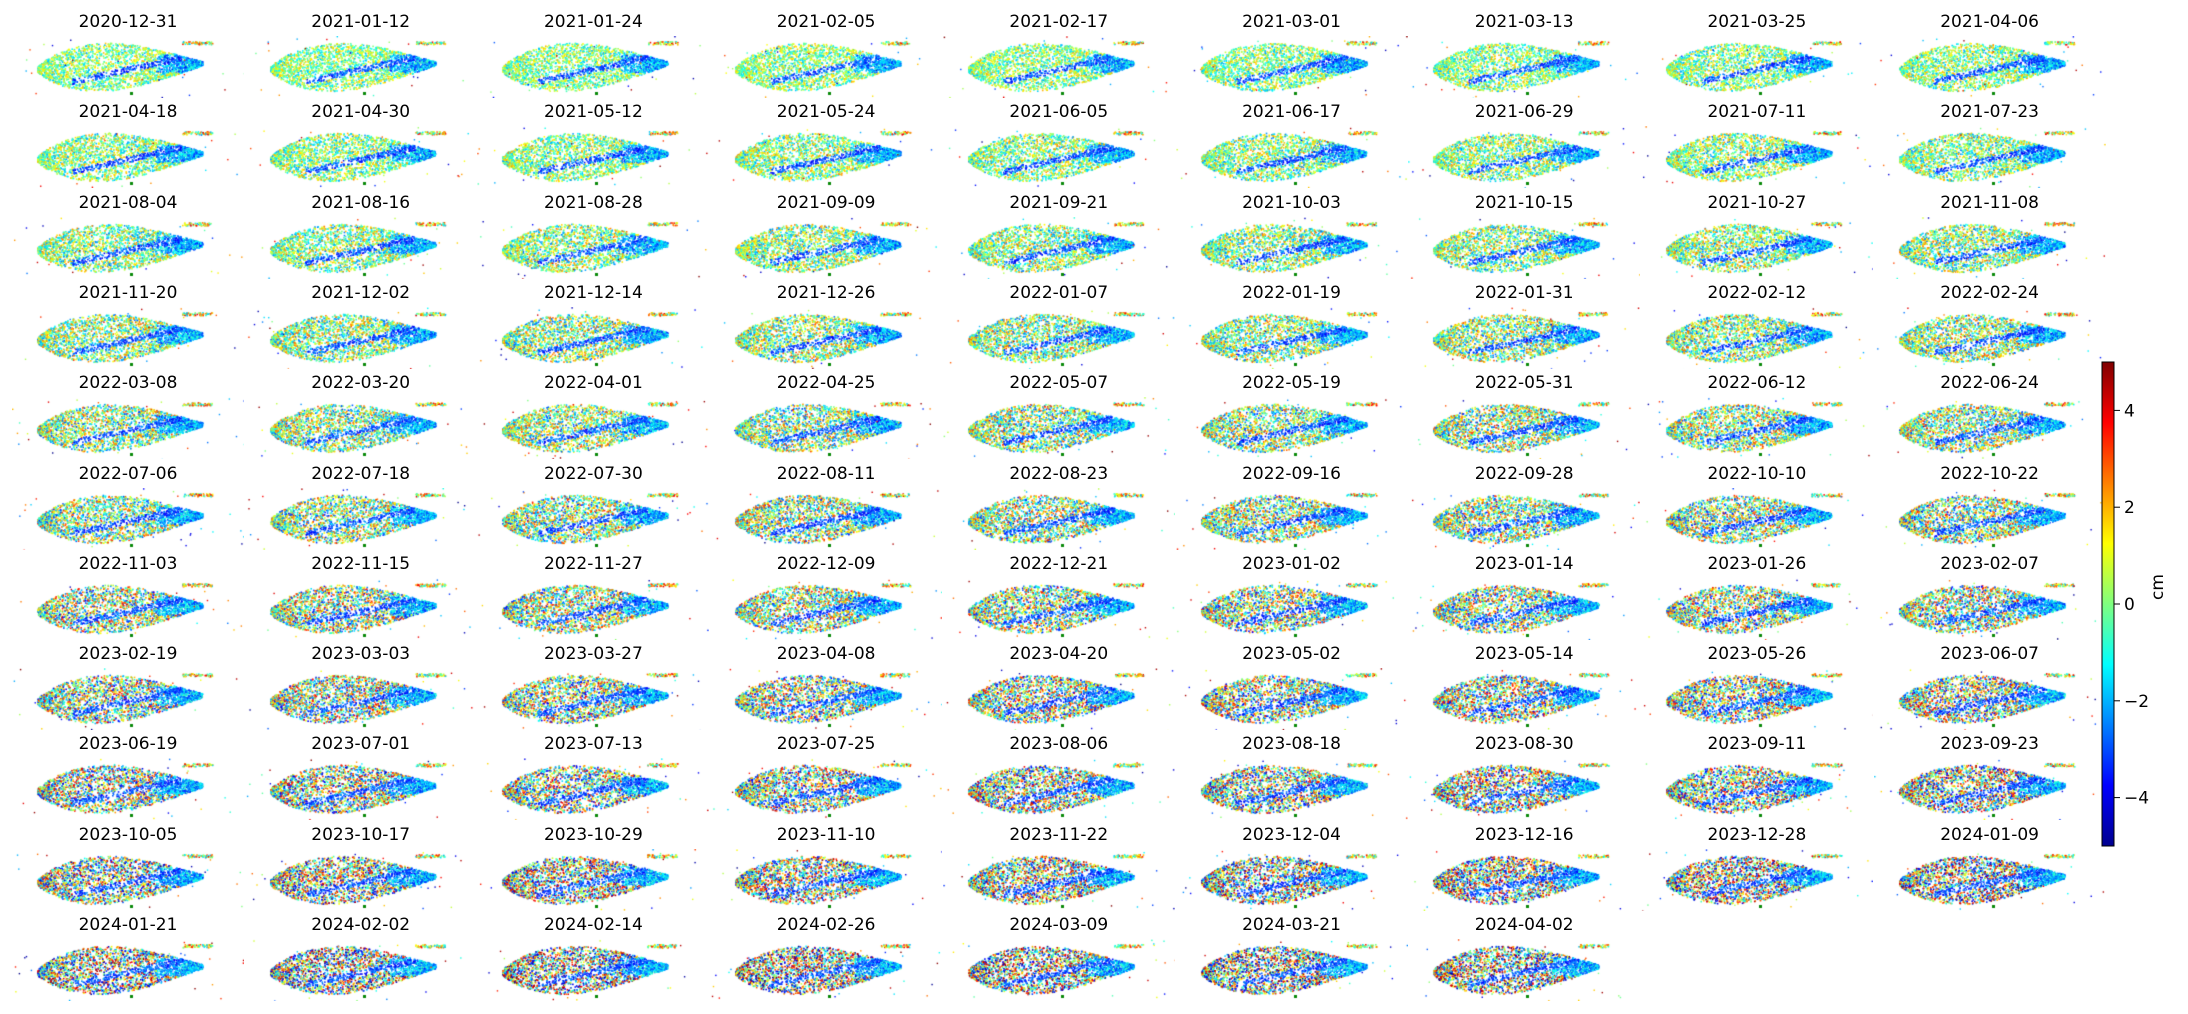 The height and width of the screenshot is (1014, 2188). I want to click on map-panel: 2021-11-08, so click(1989, 237).